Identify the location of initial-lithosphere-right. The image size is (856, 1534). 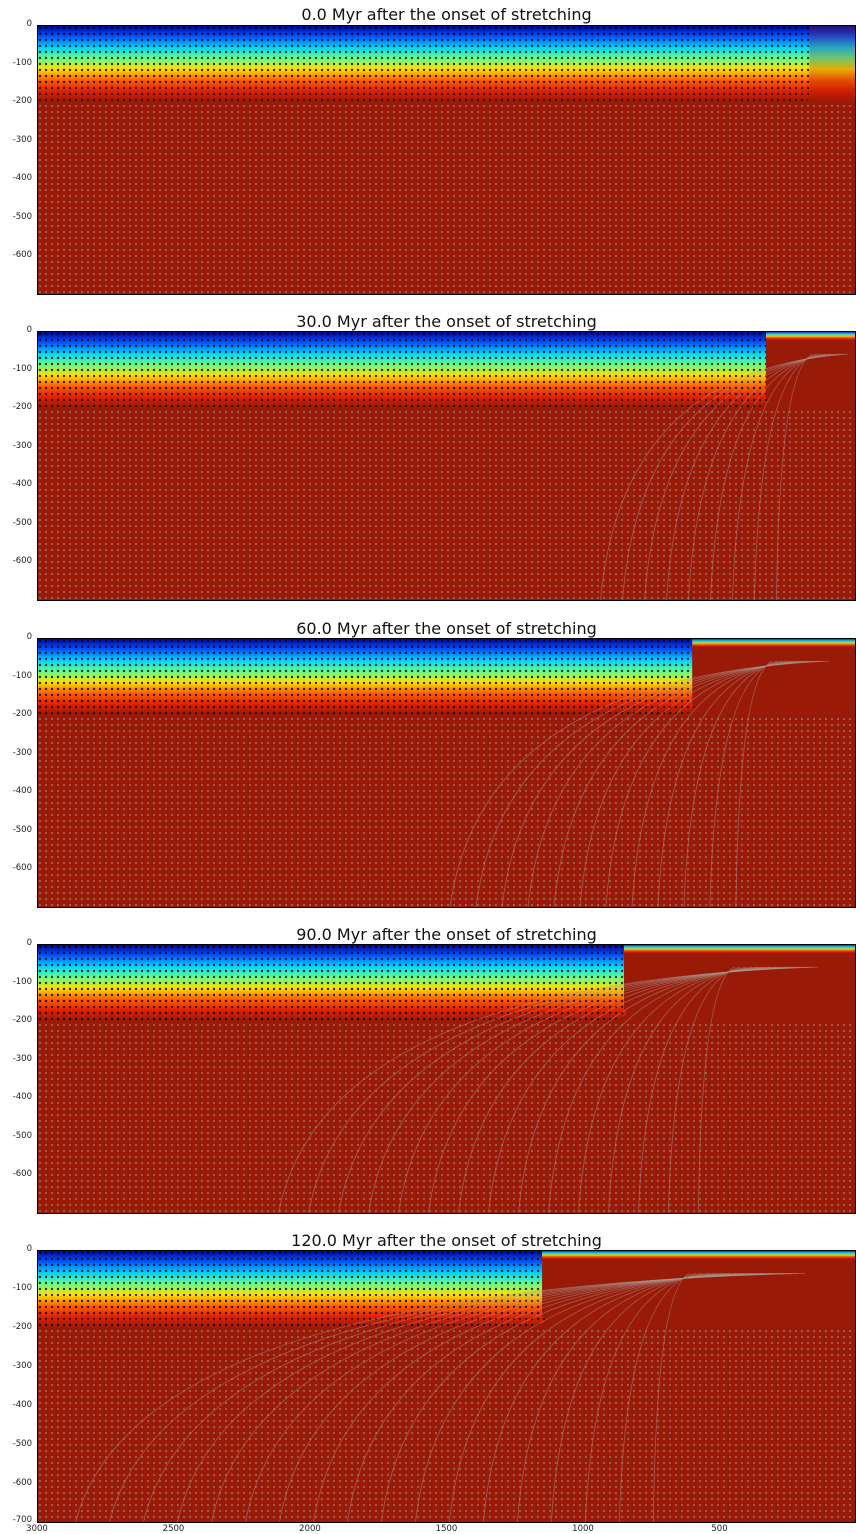
(832, 64).